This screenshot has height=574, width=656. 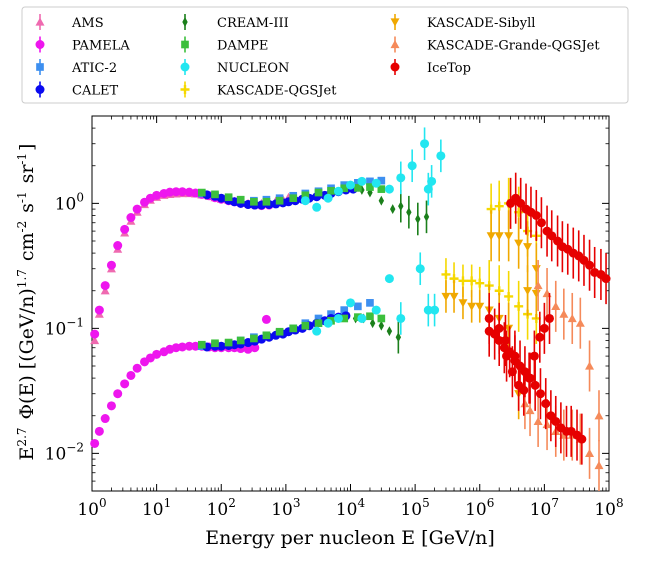 What do you see at coordinates (156, 508) in the screenshot?
I see `x-tick-label: 10¹` at bounding box center [156, 508].